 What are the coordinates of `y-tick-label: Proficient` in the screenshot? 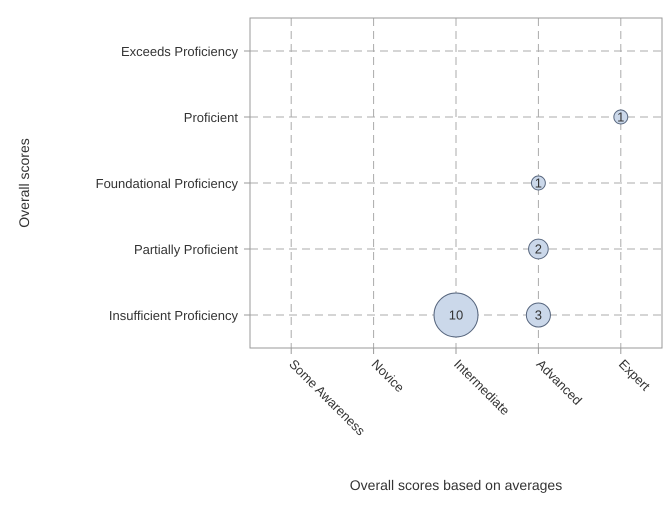 It's located at (211, 117).